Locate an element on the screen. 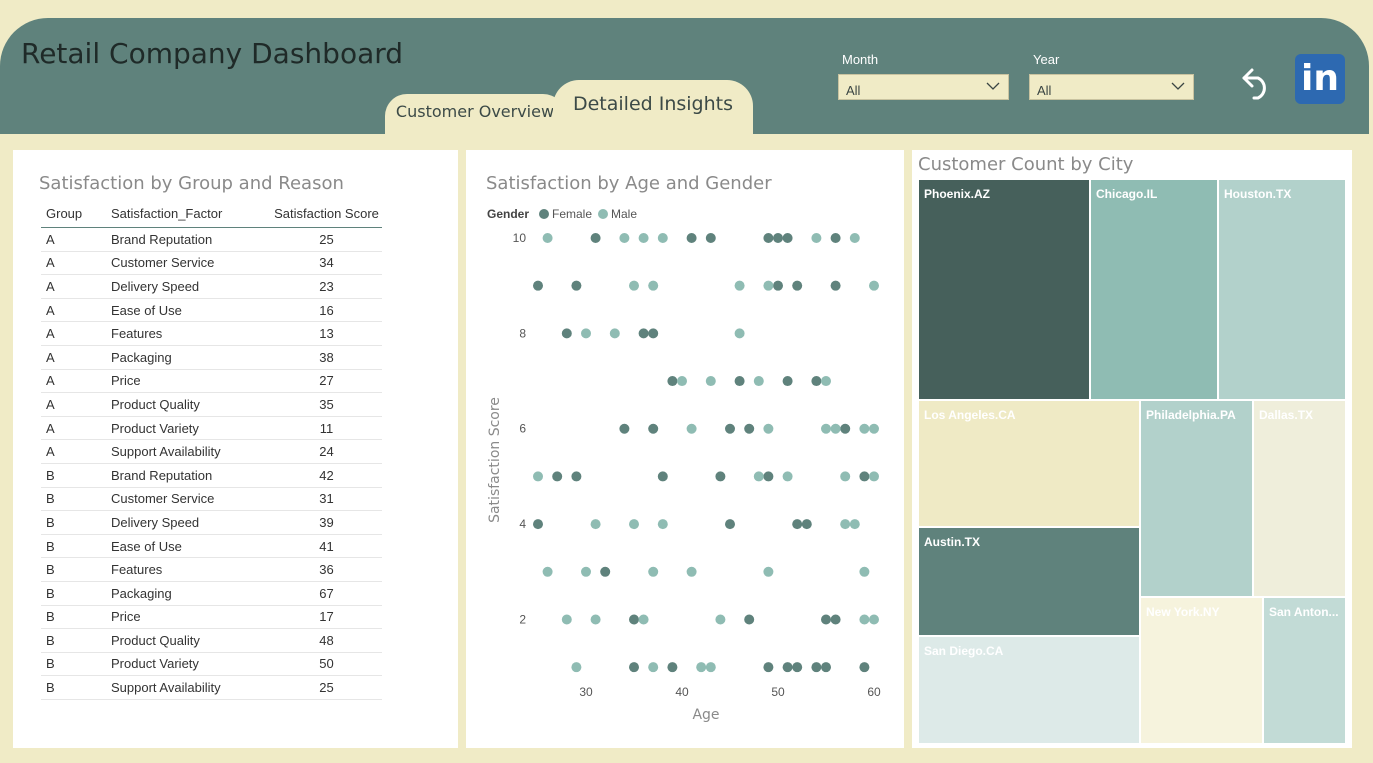 The width and height of the screenshot is (1373, 763). table-row: B Ease of Use 41 is located at coordinates (211, 547).